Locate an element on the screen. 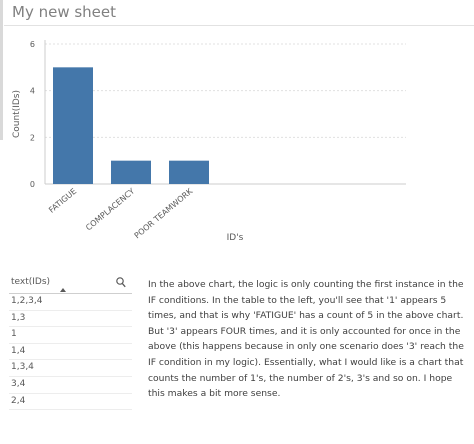  sort-ascending-icon is located at coordinates (63, 290).